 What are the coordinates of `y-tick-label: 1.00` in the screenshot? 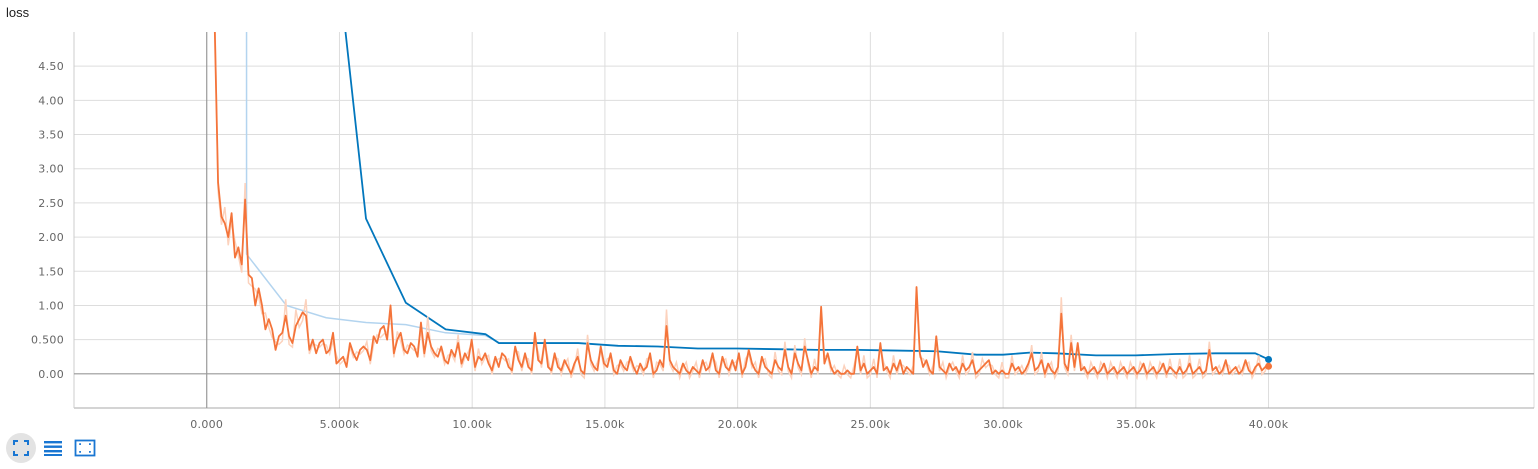 It's located at (51, 305).